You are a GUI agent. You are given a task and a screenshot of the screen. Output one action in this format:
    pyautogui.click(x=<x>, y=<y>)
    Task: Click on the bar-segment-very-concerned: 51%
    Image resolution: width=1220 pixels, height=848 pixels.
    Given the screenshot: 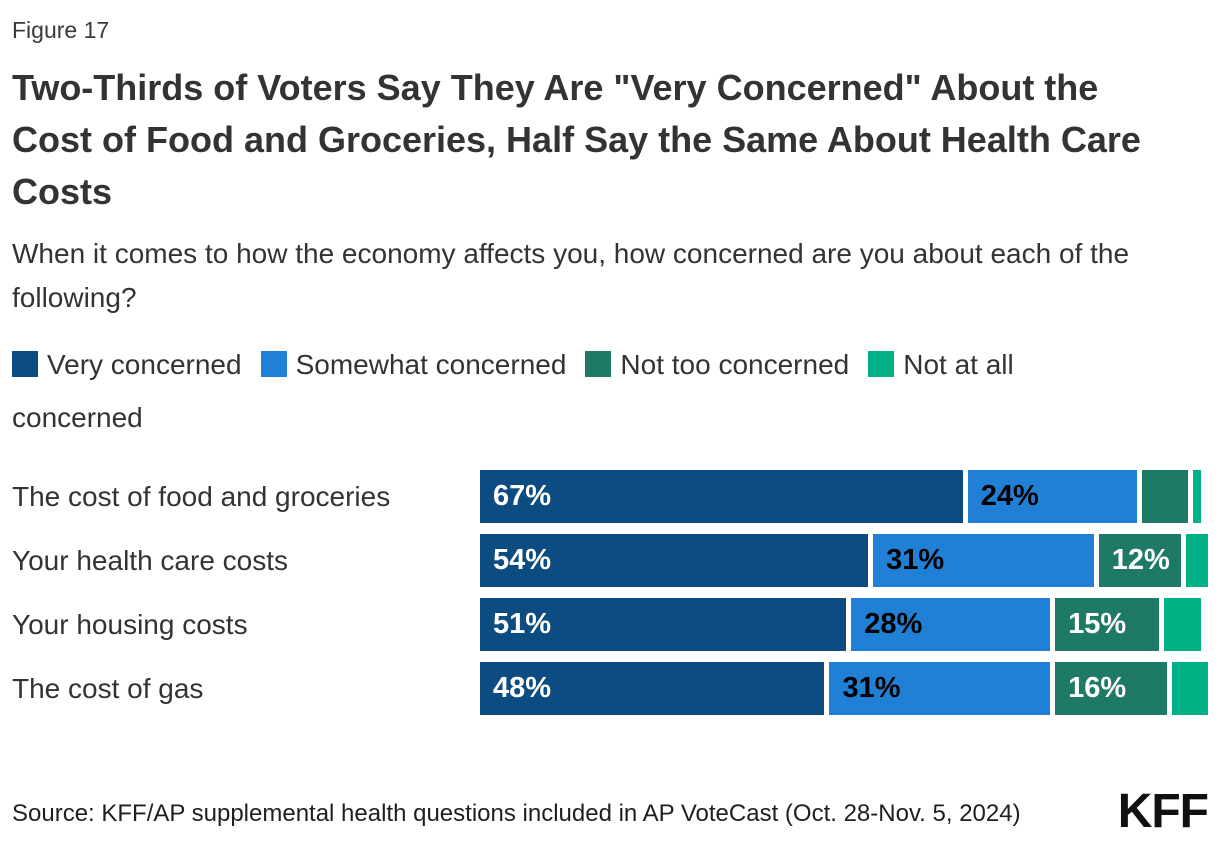 What is the action you would take?
    pyautogui.click(x=666, y=624)
    